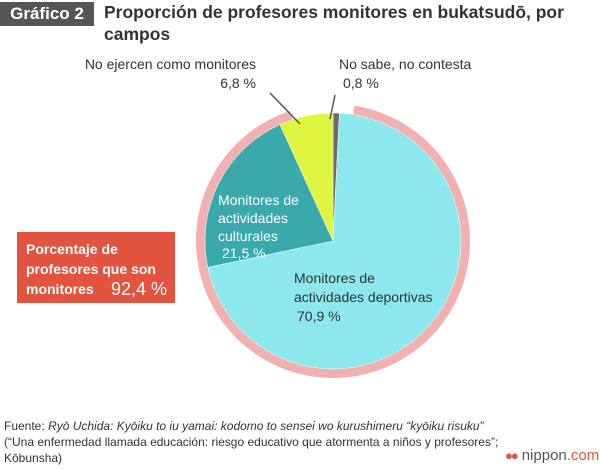 This screenshot has height=470, width=600. What do you see at coordinates (363, 297) in the screenshot?
I see `slice-label-deportivas-1: actividades deportivas` at bounding box center [363, 297].